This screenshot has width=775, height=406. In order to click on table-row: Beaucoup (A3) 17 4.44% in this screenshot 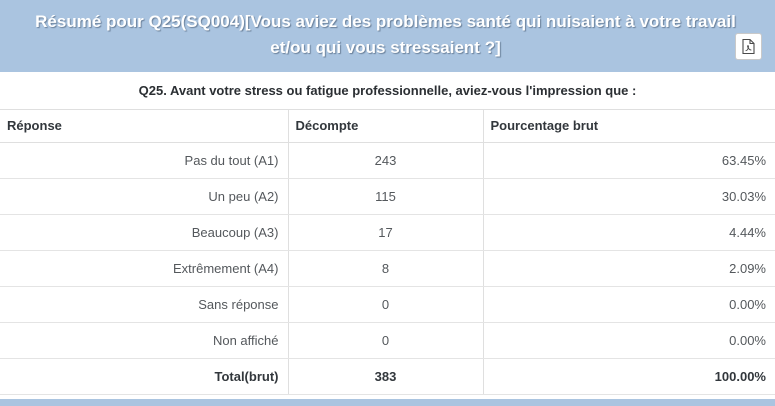, I will do `click(387, 232)`.